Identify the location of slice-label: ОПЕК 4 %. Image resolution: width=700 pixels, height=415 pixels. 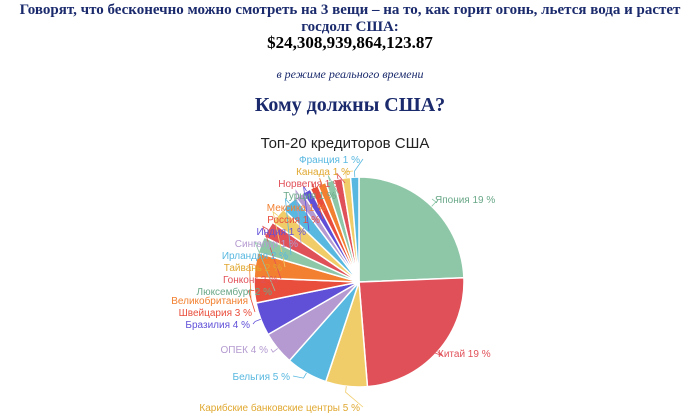
(245, 350).